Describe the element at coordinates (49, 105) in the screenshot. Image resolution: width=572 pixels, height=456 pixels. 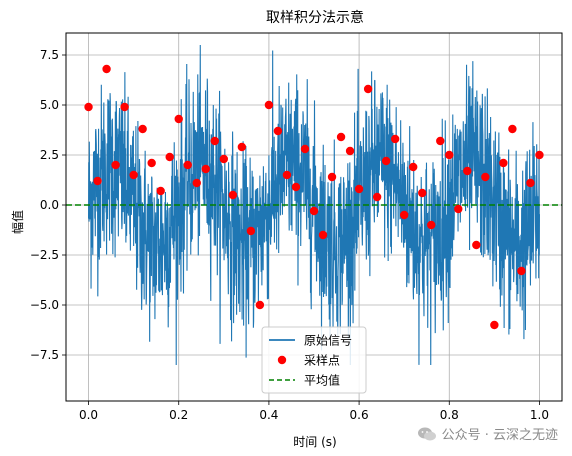
I see `y-tick-label: 5.0` at that location.